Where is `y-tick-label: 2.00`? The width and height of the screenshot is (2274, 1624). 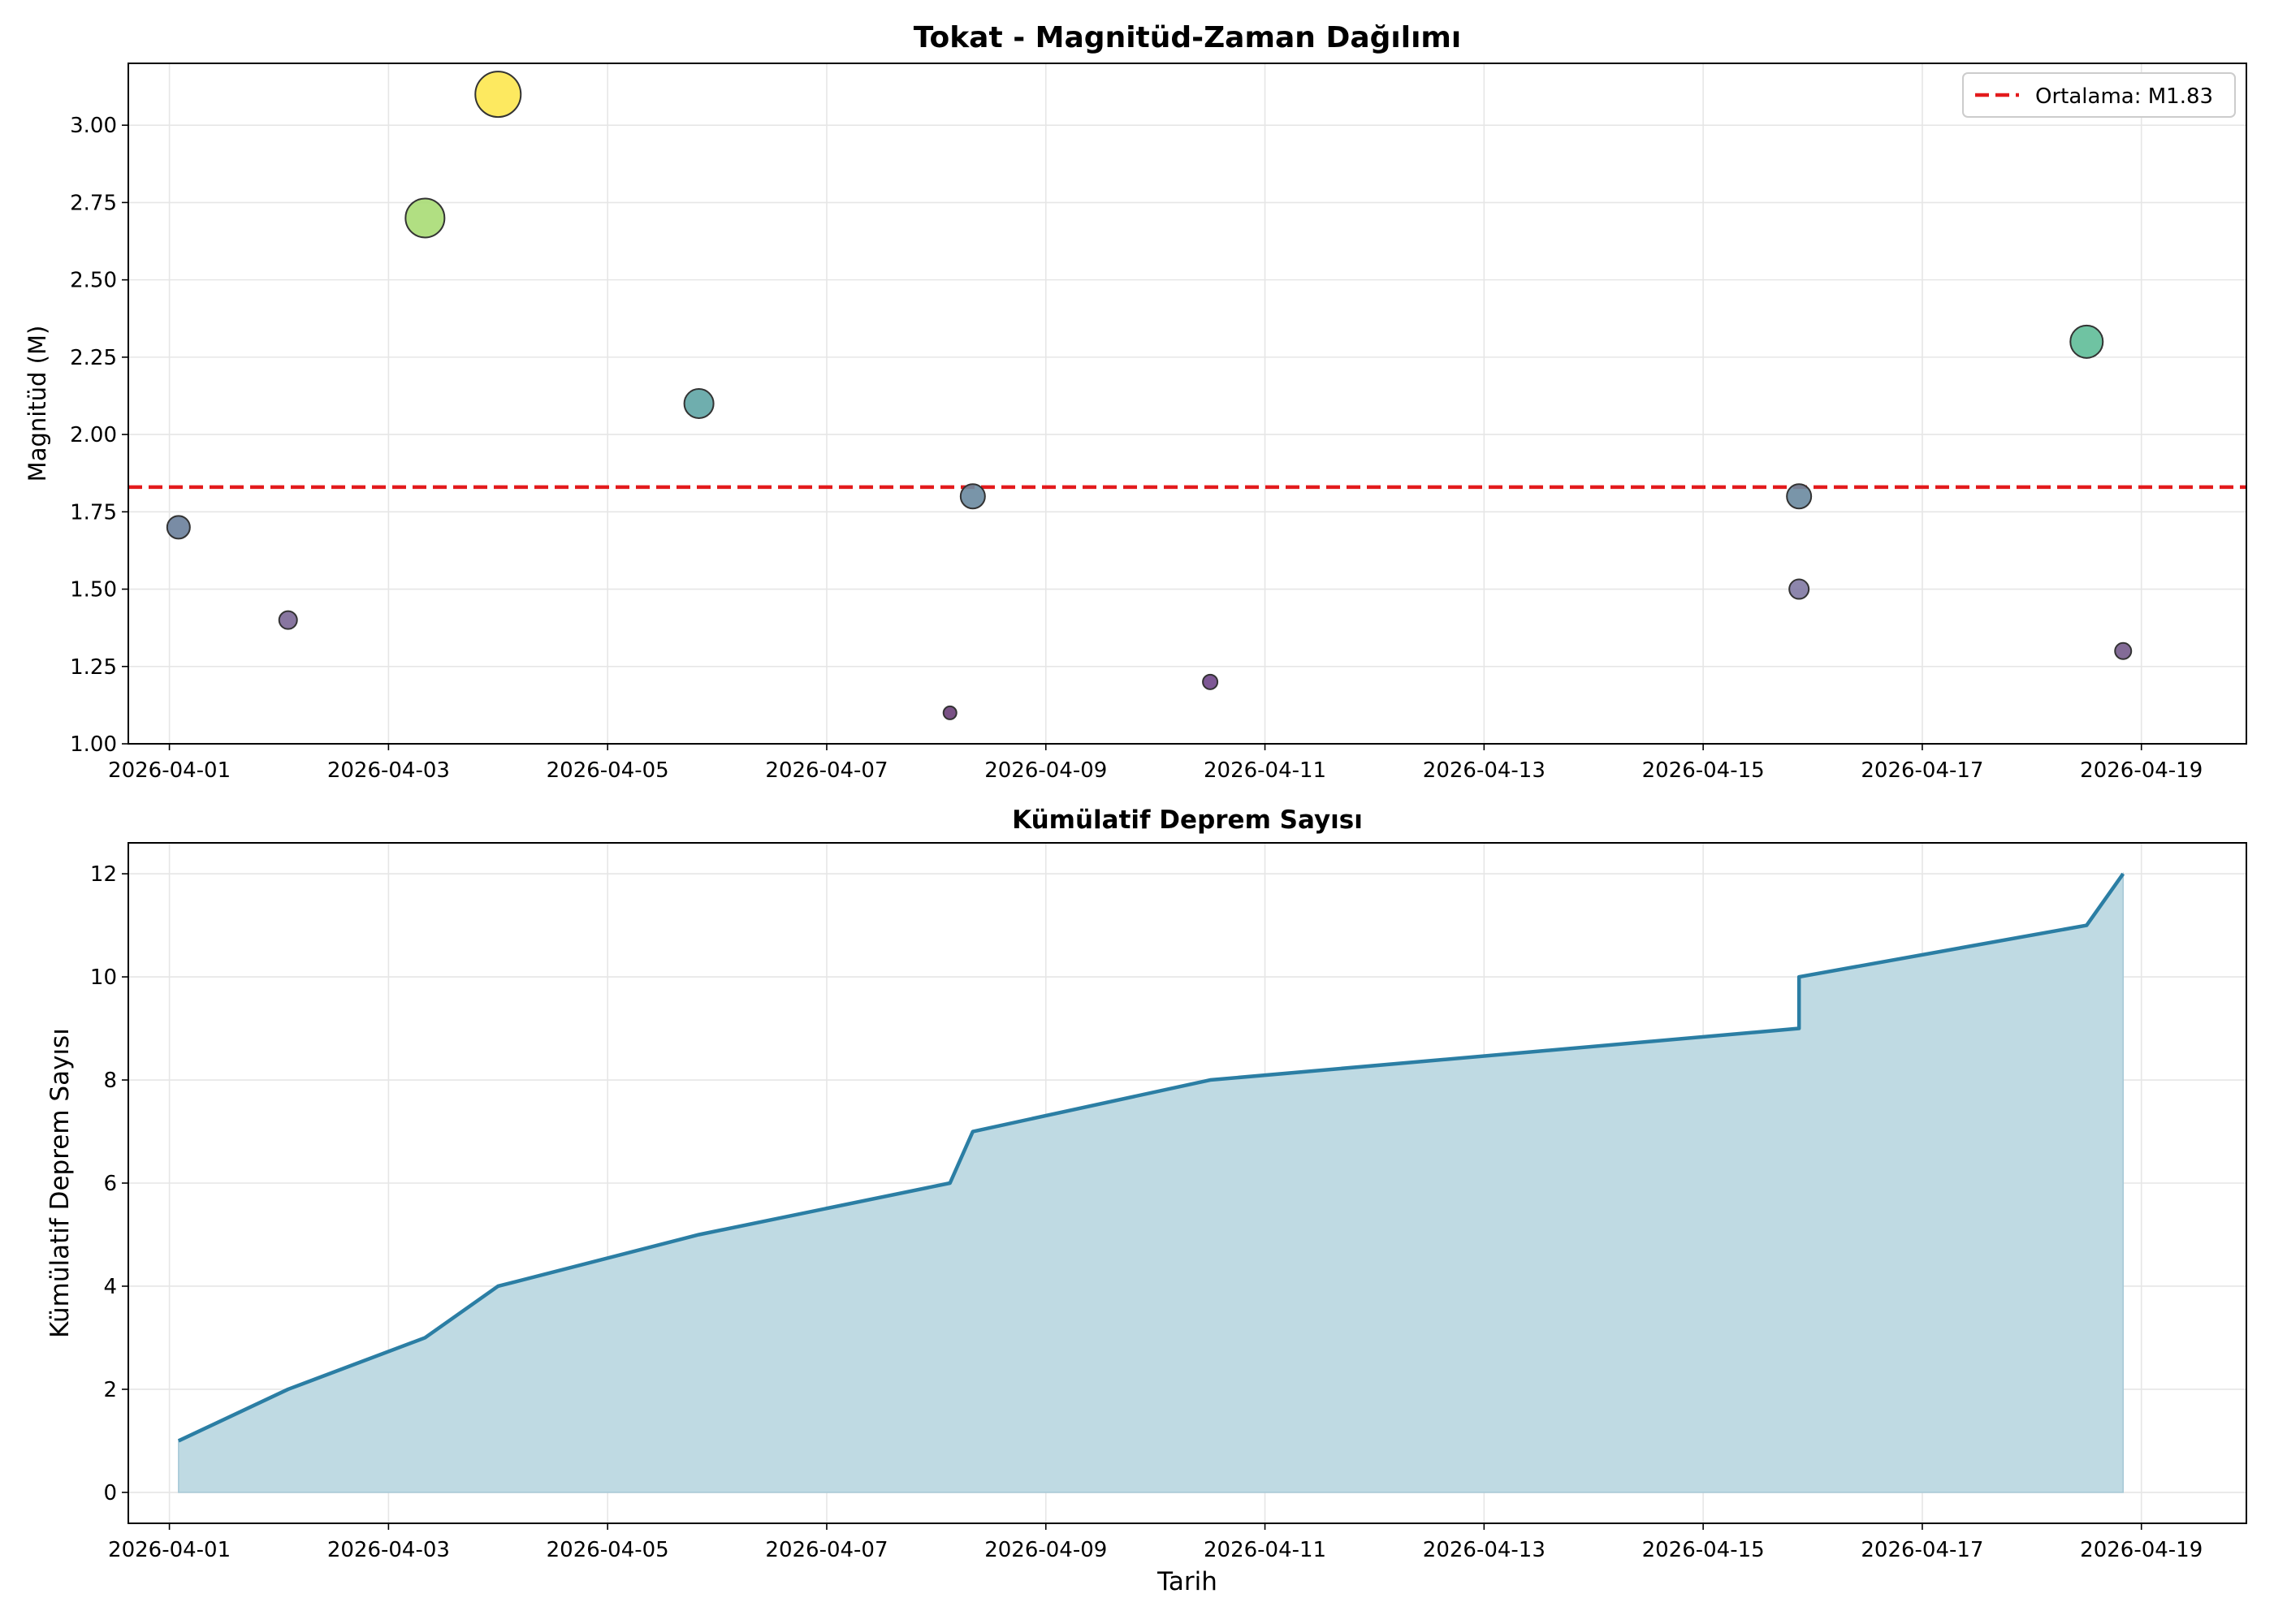
y-tick-label: 2.00 is located at coordinates (94, 435).